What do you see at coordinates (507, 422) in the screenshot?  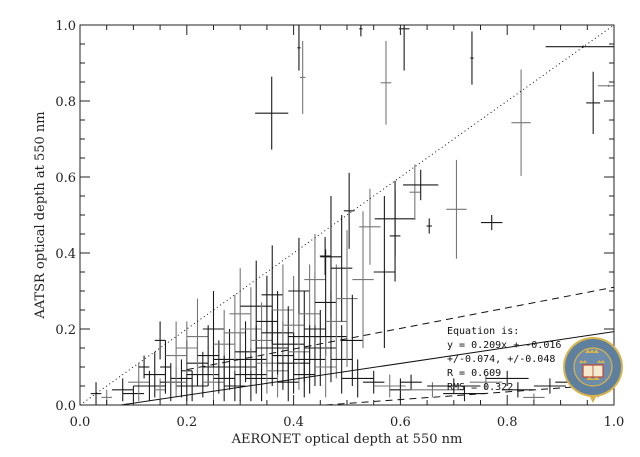 I see `x-tick-label: 0.8` at bounding box center [507, 422].